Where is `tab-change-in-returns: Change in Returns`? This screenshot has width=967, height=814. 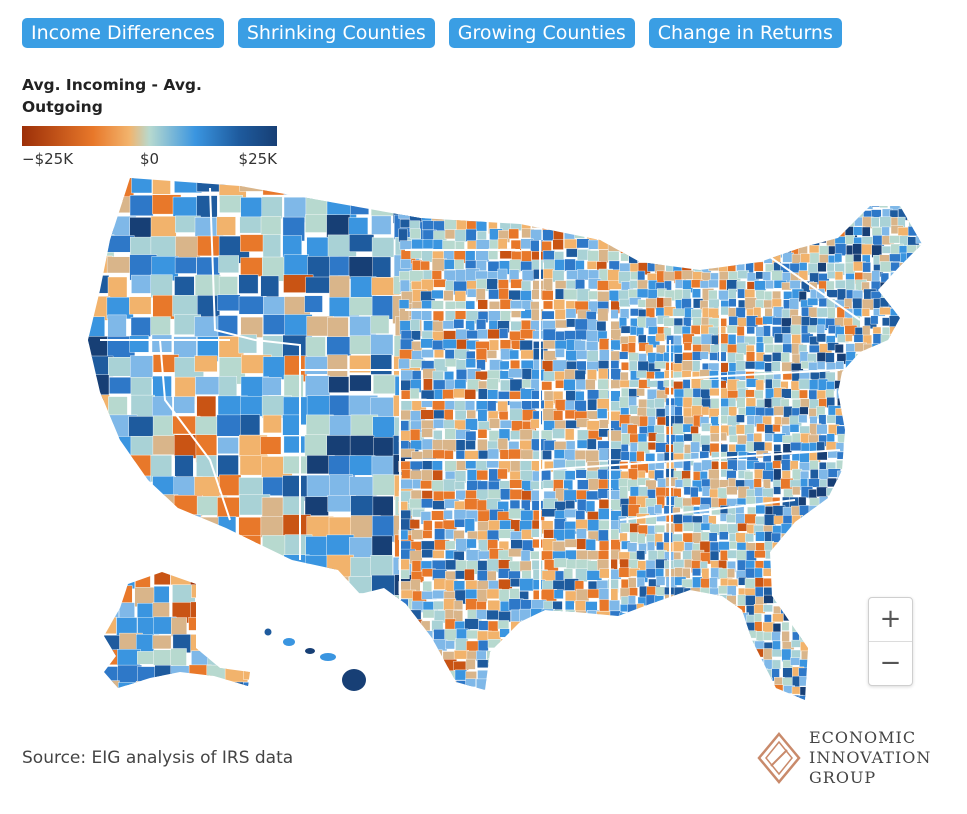 tab-change-in-returns: Change in Returns is located at coordinates (745, 33).